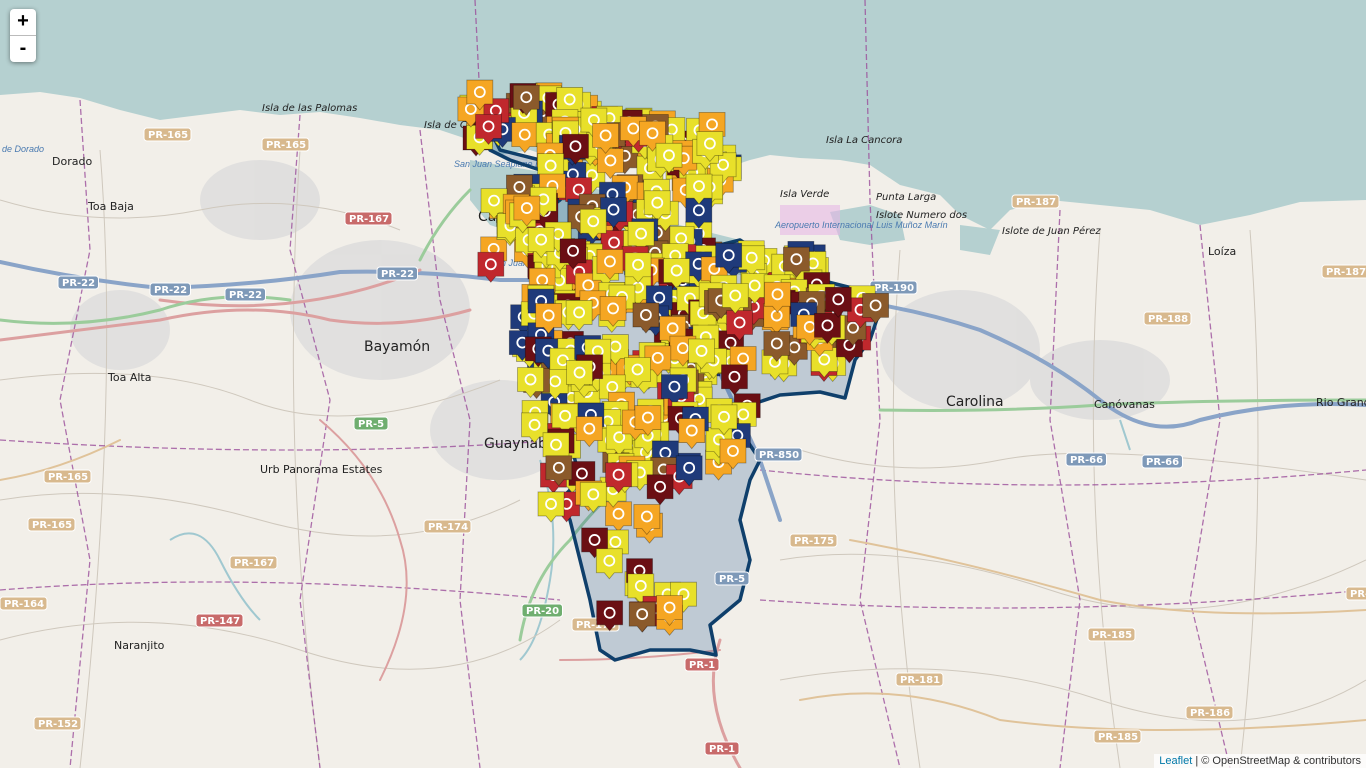 This screenshot has height=768, width=1366. What do you see at coordinates (1176, 761) in the screenshot?
I see `leaflet-link: Leaflet` at bounding box center [1176, 761].